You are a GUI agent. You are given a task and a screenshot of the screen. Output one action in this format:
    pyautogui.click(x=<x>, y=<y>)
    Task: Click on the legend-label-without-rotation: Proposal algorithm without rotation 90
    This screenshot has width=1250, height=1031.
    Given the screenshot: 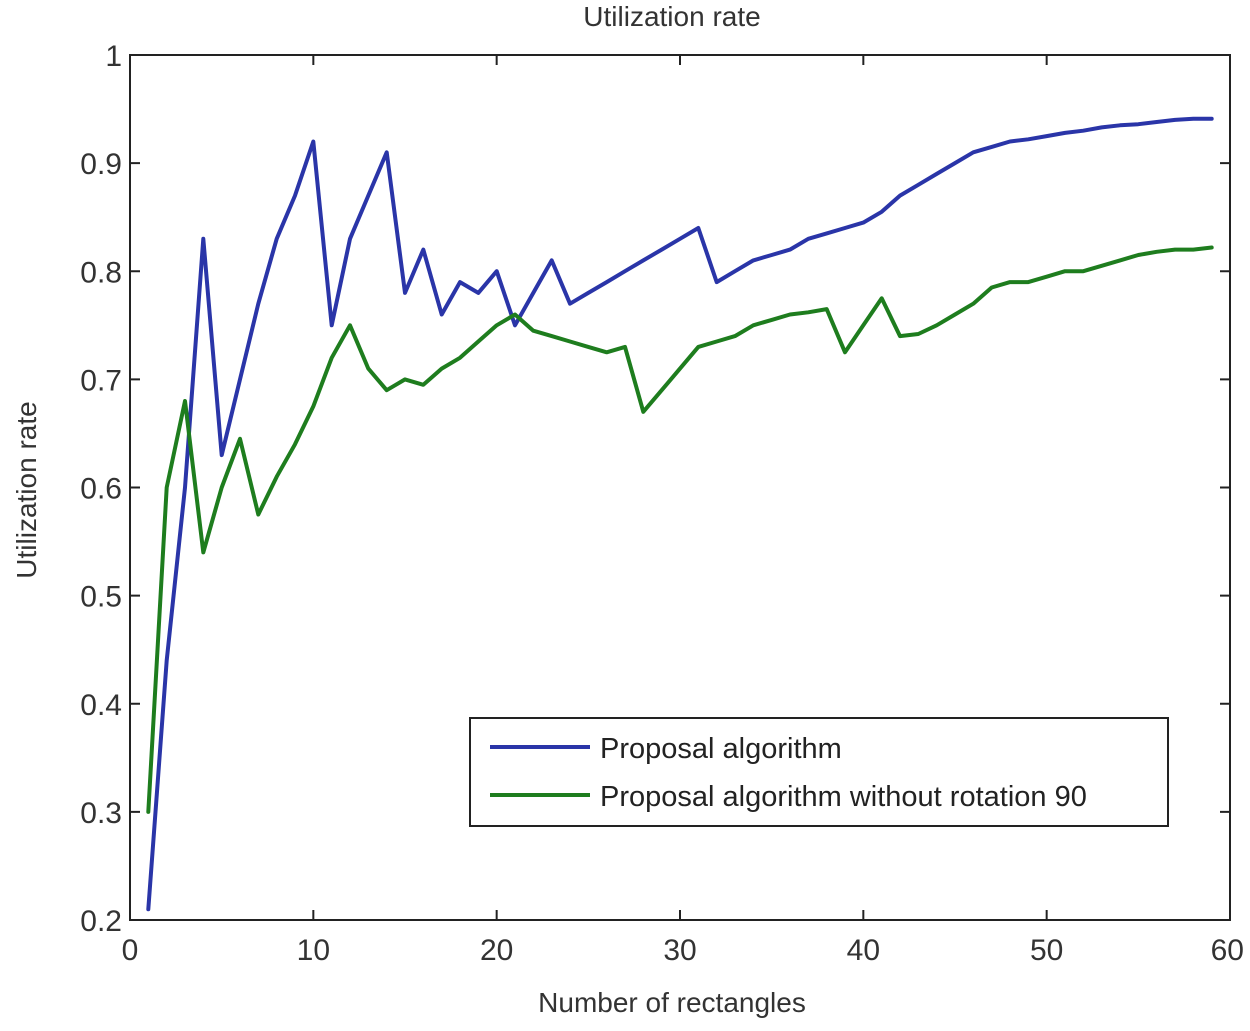 What is the action you would take?
    pyautogui.click(x=843, y=797)
    